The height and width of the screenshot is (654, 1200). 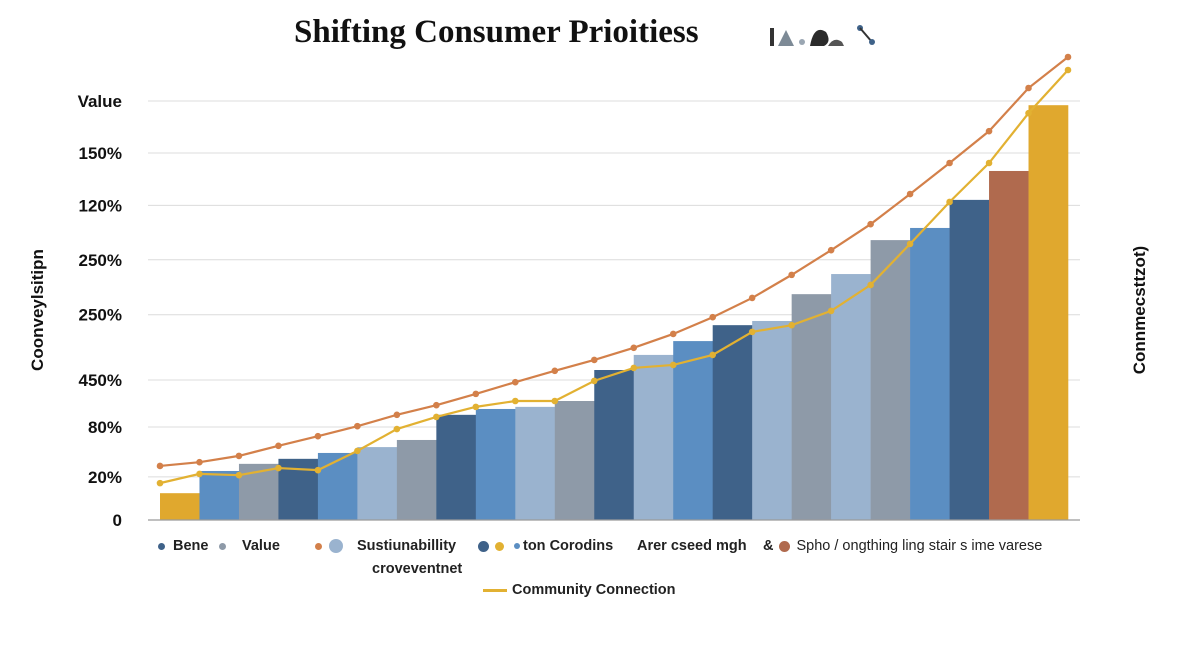 What do you see at coordinates (100, 205) in the screenshot?
I see `y-tick-label: 120%` at bounding box center [100, 205].